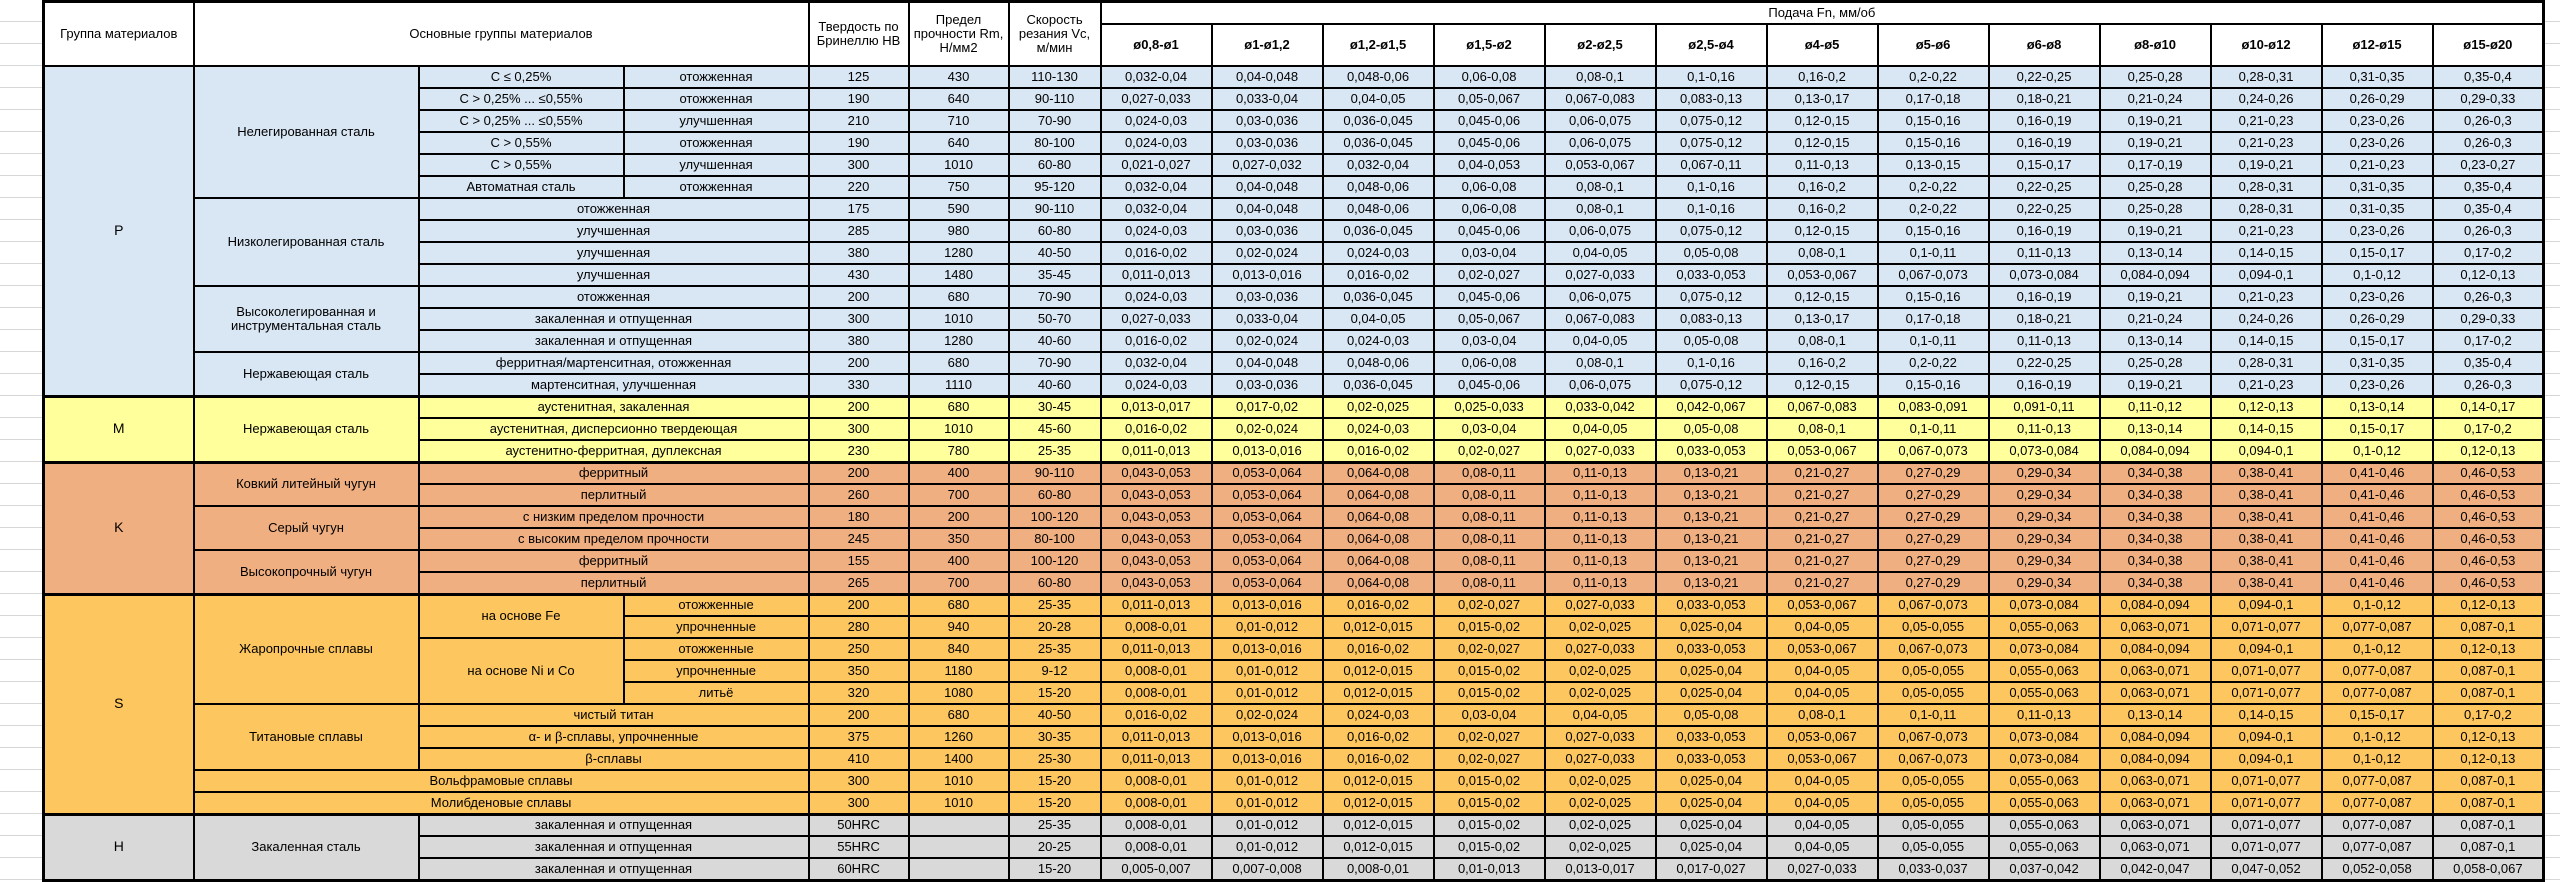 The width and height of the screenshot is (2560, 882). Describe the element at coordinates (2266, 583) in the screenshot. I see `feed-cell: 0,38-0,41` at that location.